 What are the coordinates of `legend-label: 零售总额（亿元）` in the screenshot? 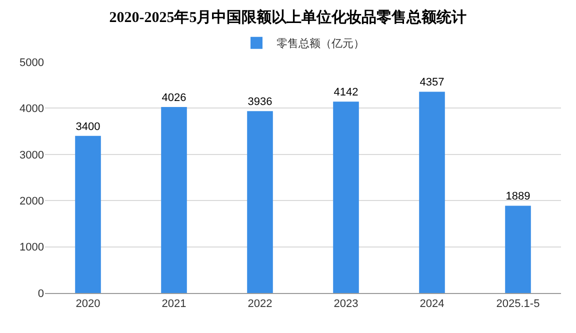 It's located at (320, 43).